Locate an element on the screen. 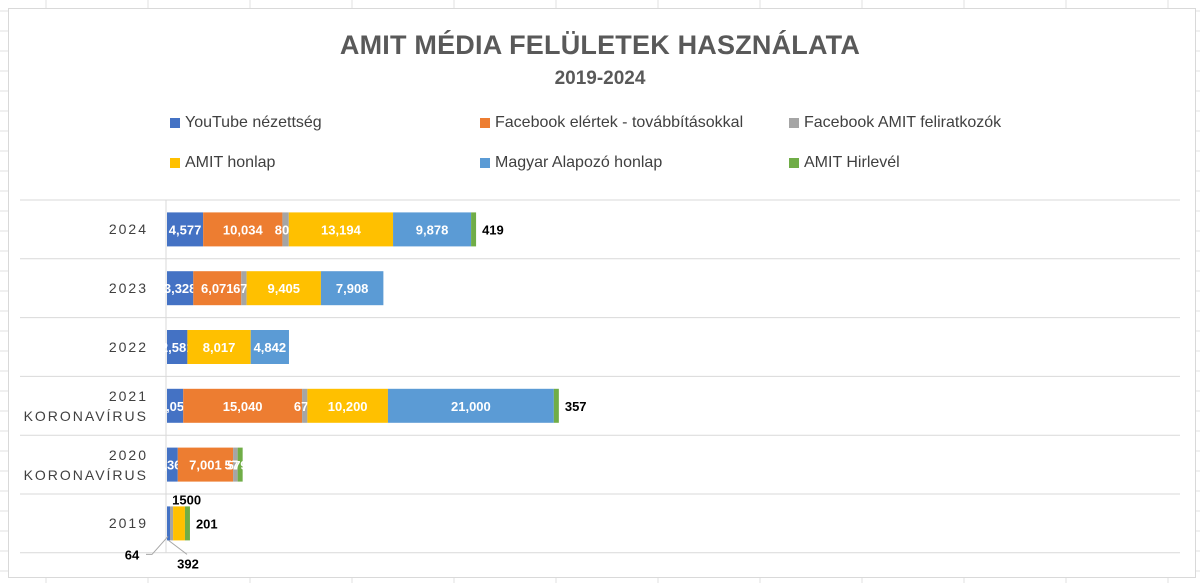 This screenshot has width=1200, height=583. data-label: 7,908 is located at coordinates (352, 288).